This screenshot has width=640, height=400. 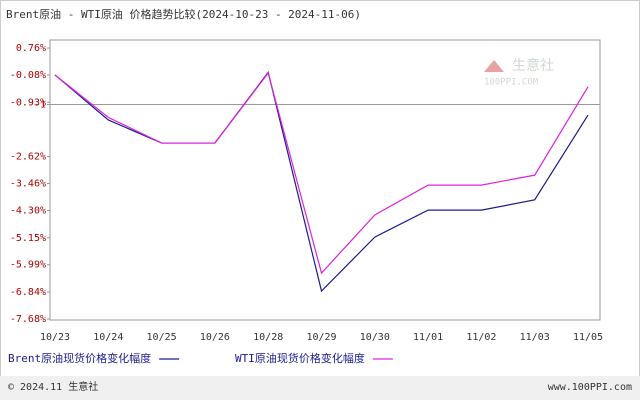 I want to click on x-tick-label: 11/03, so click(x=535, y=337).